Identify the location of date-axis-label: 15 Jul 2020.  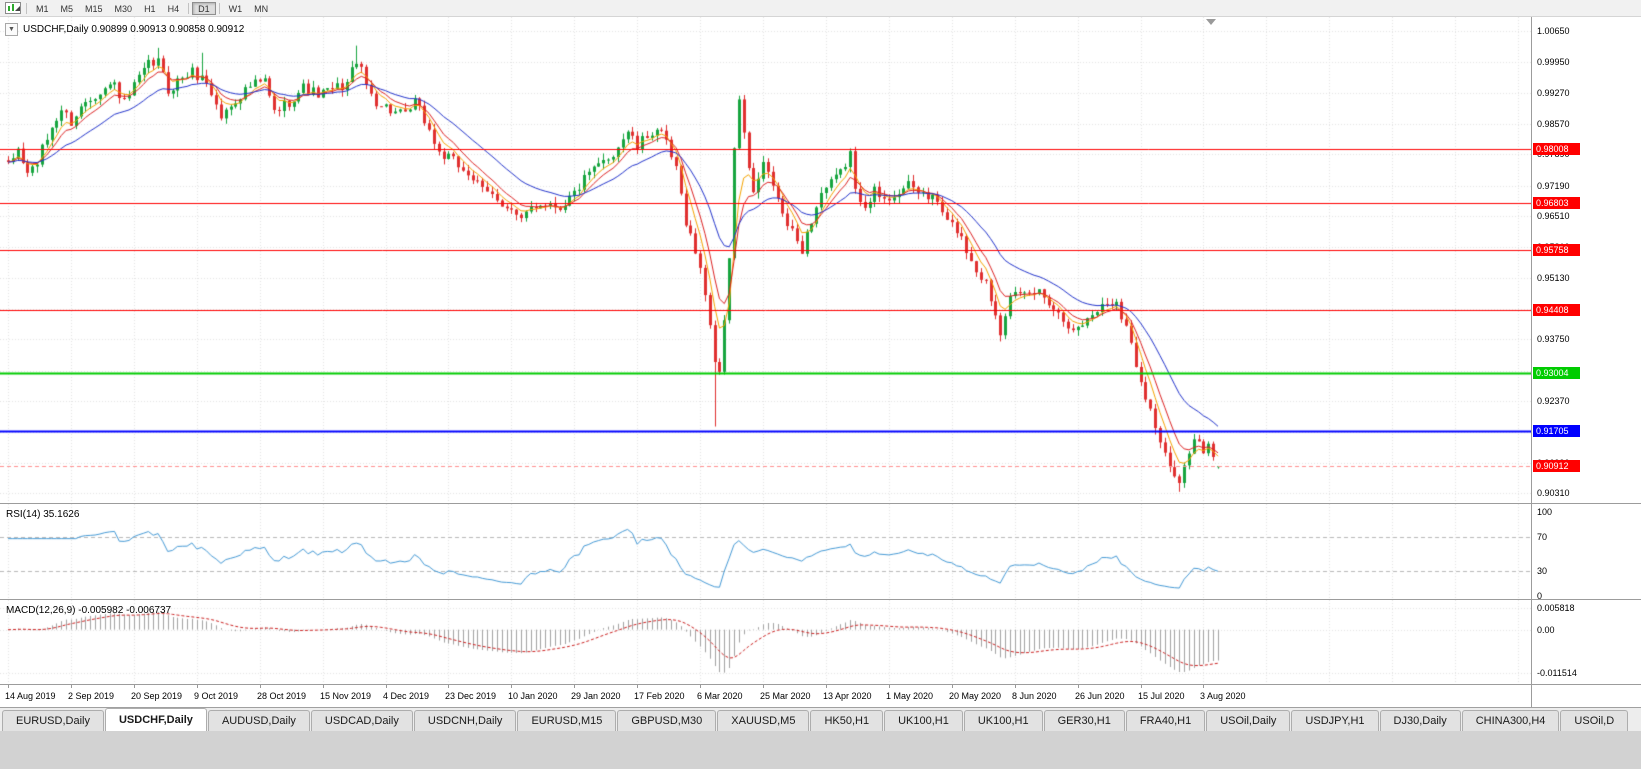
(1161, 696).